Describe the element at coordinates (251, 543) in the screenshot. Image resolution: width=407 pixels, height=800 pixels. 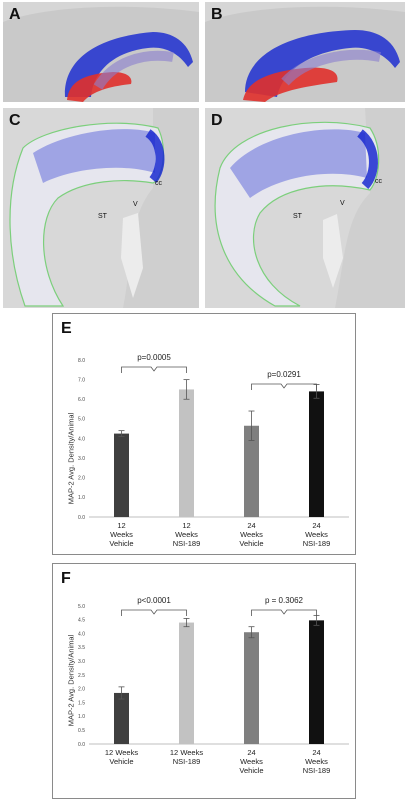
I see `chart-e-category-2-line-2: Vehicle` at that location.